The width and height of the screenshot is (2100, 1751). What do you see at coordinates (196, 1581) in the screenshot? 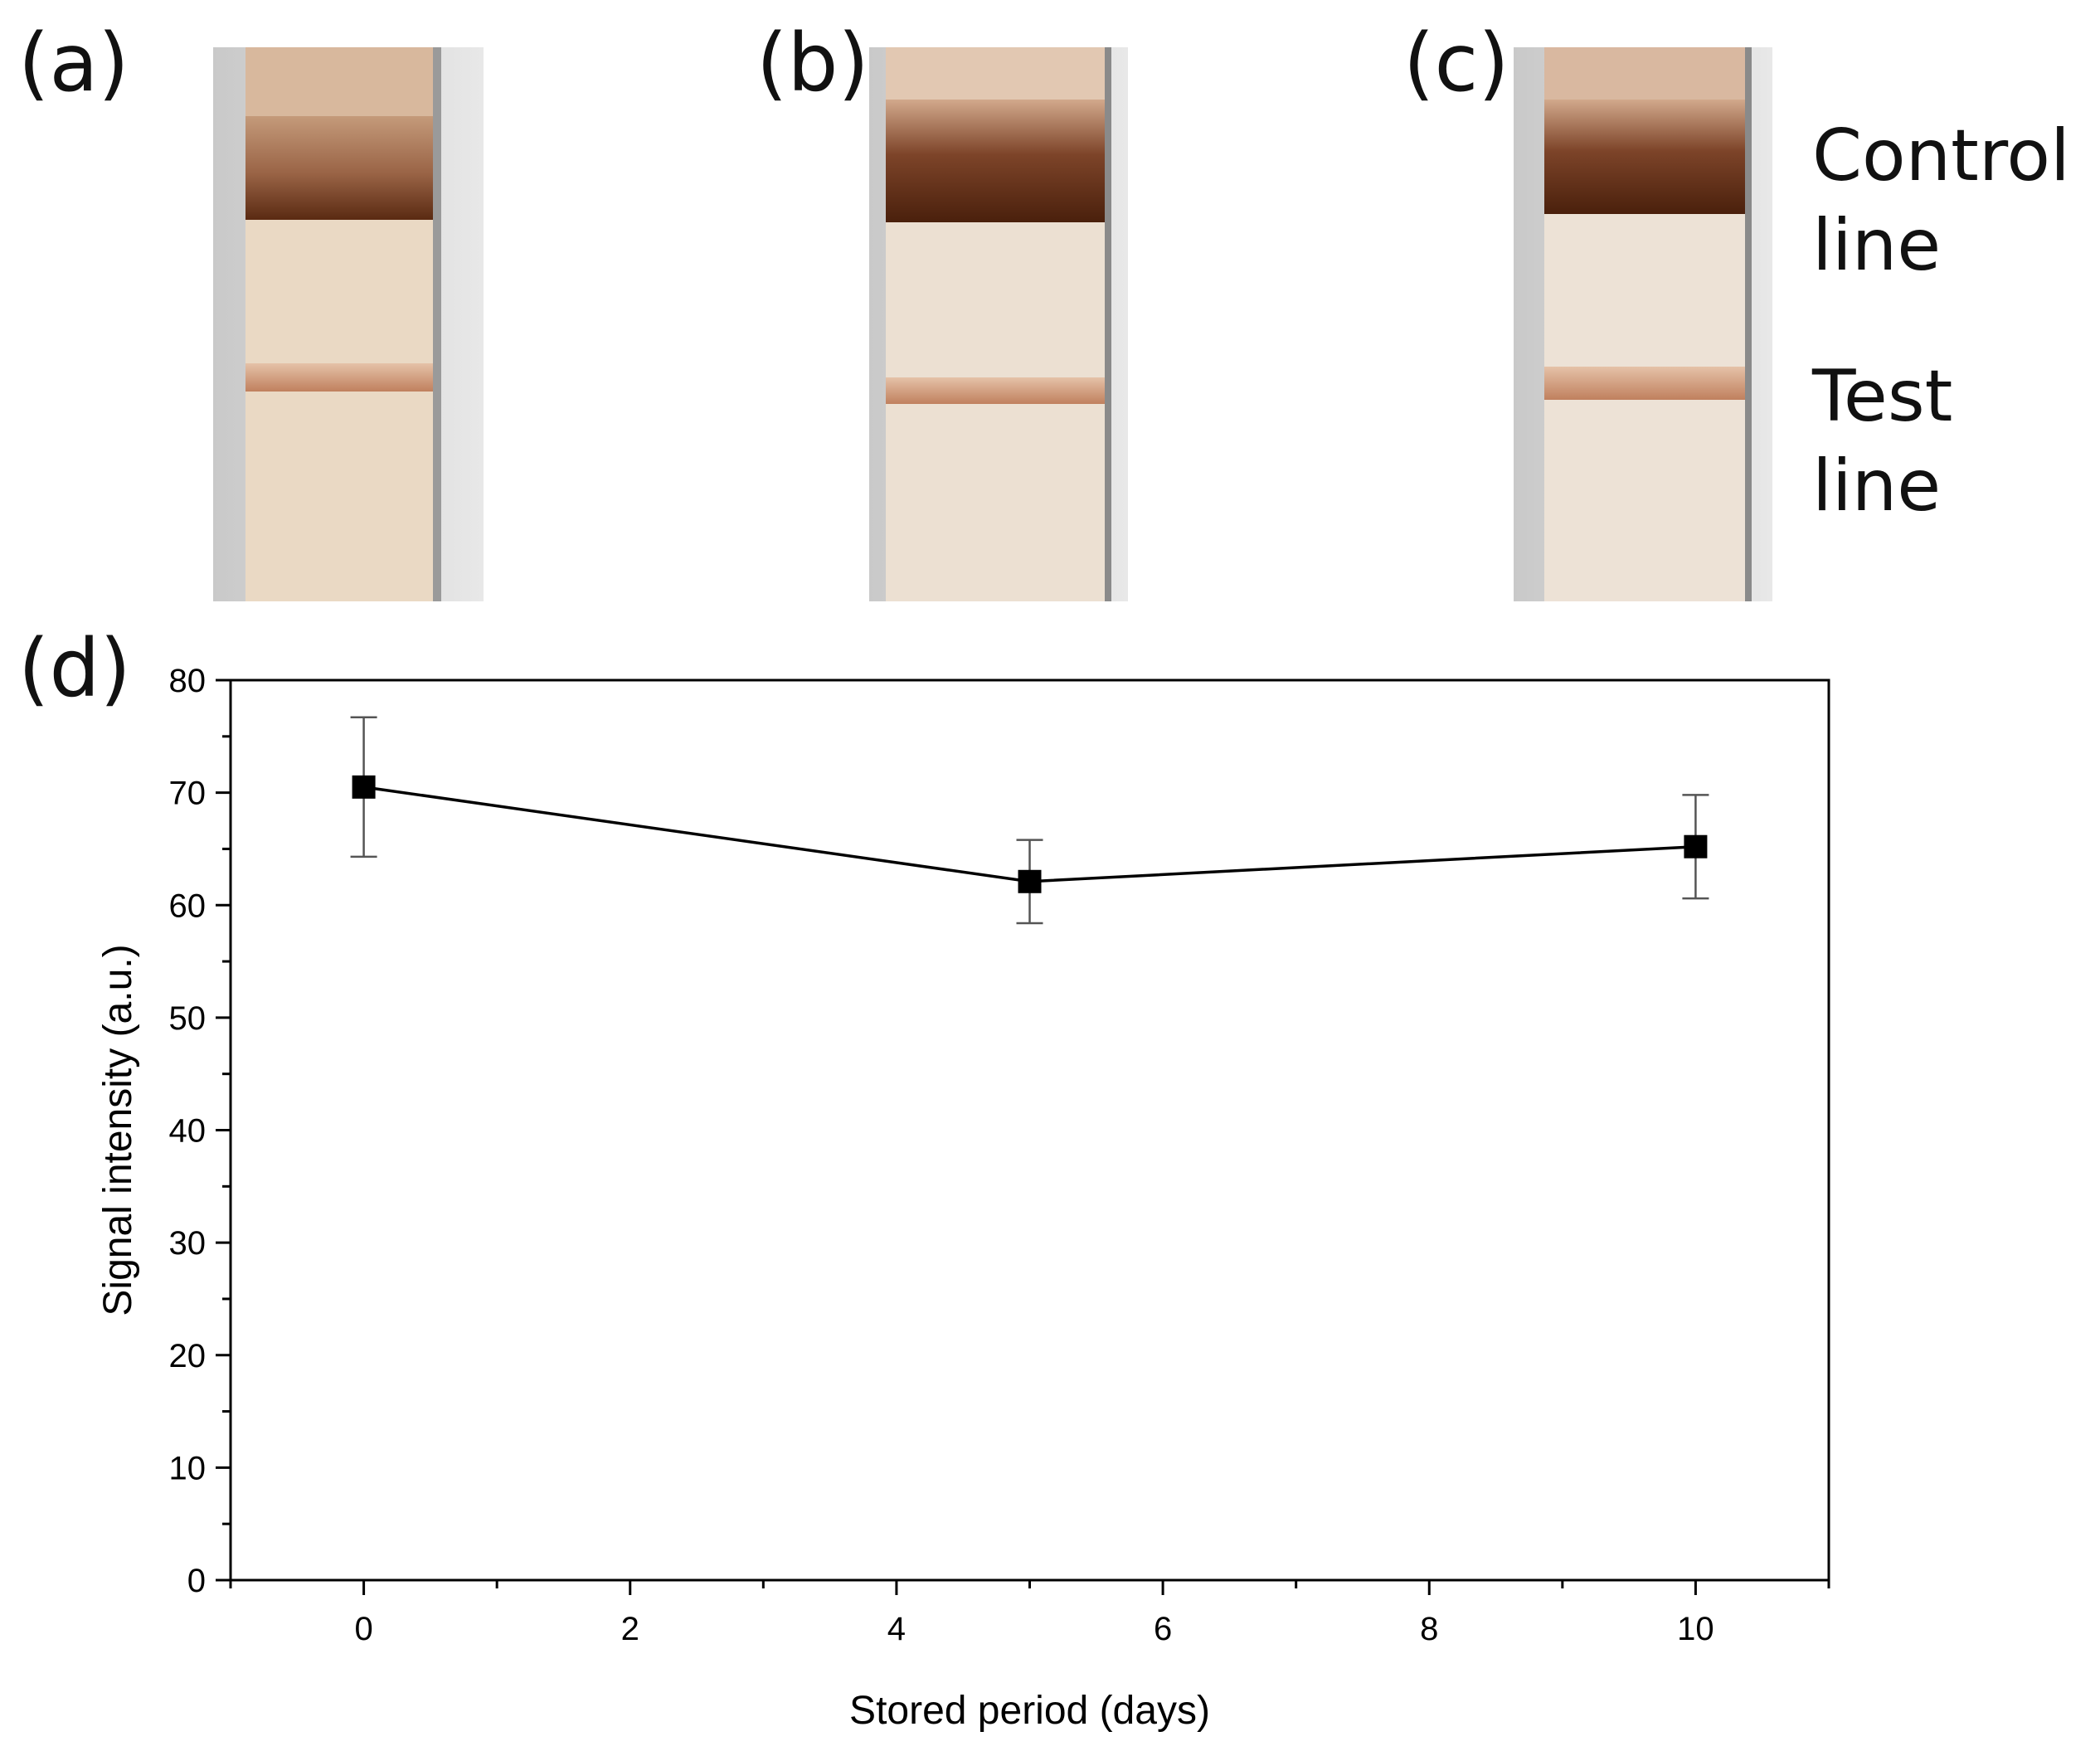
I see `y-tick-label: 0` at bounding box center [196, 1581].